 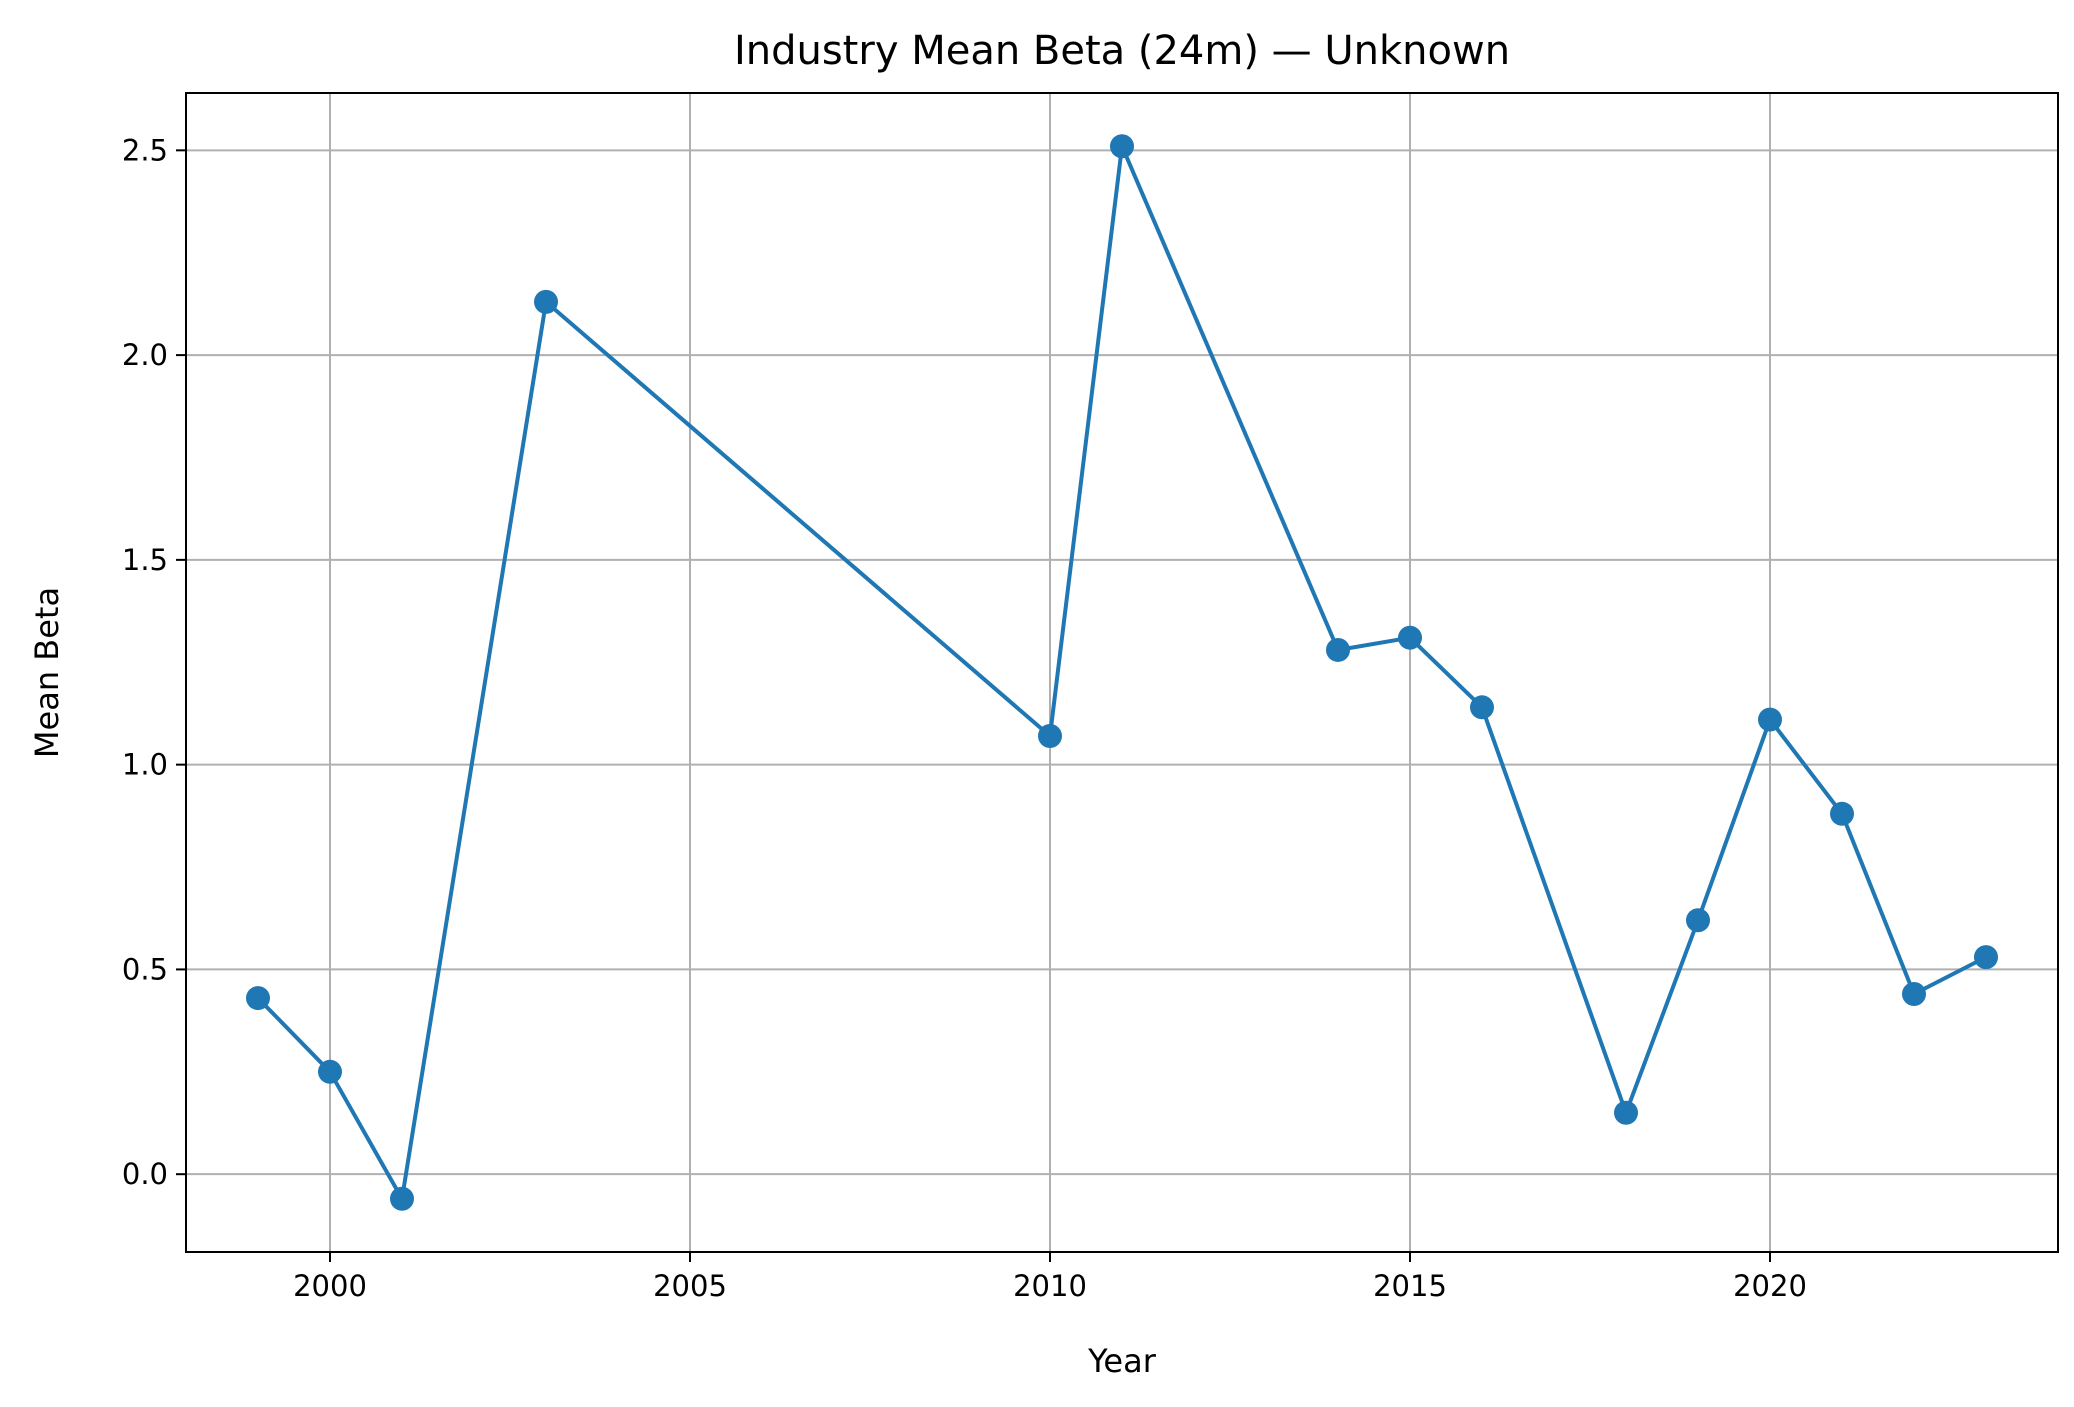 I want to click on y-tick-label: 1.0, so click(x=145, y=765).